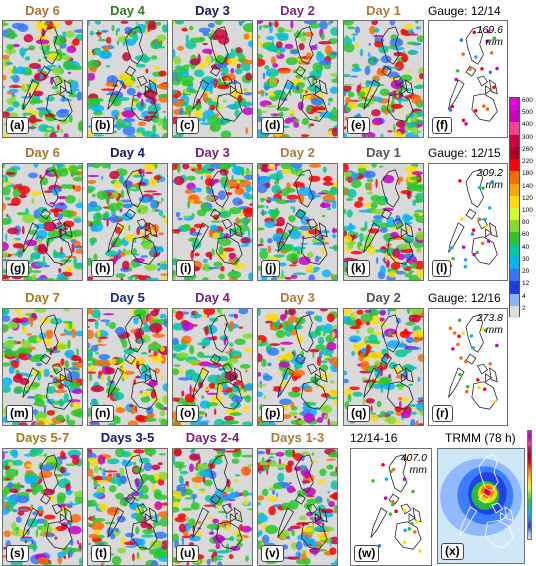  Describe the element at coordinates (103, 125) in the screenshot. I see `panel-label-b: (b)` at that location.